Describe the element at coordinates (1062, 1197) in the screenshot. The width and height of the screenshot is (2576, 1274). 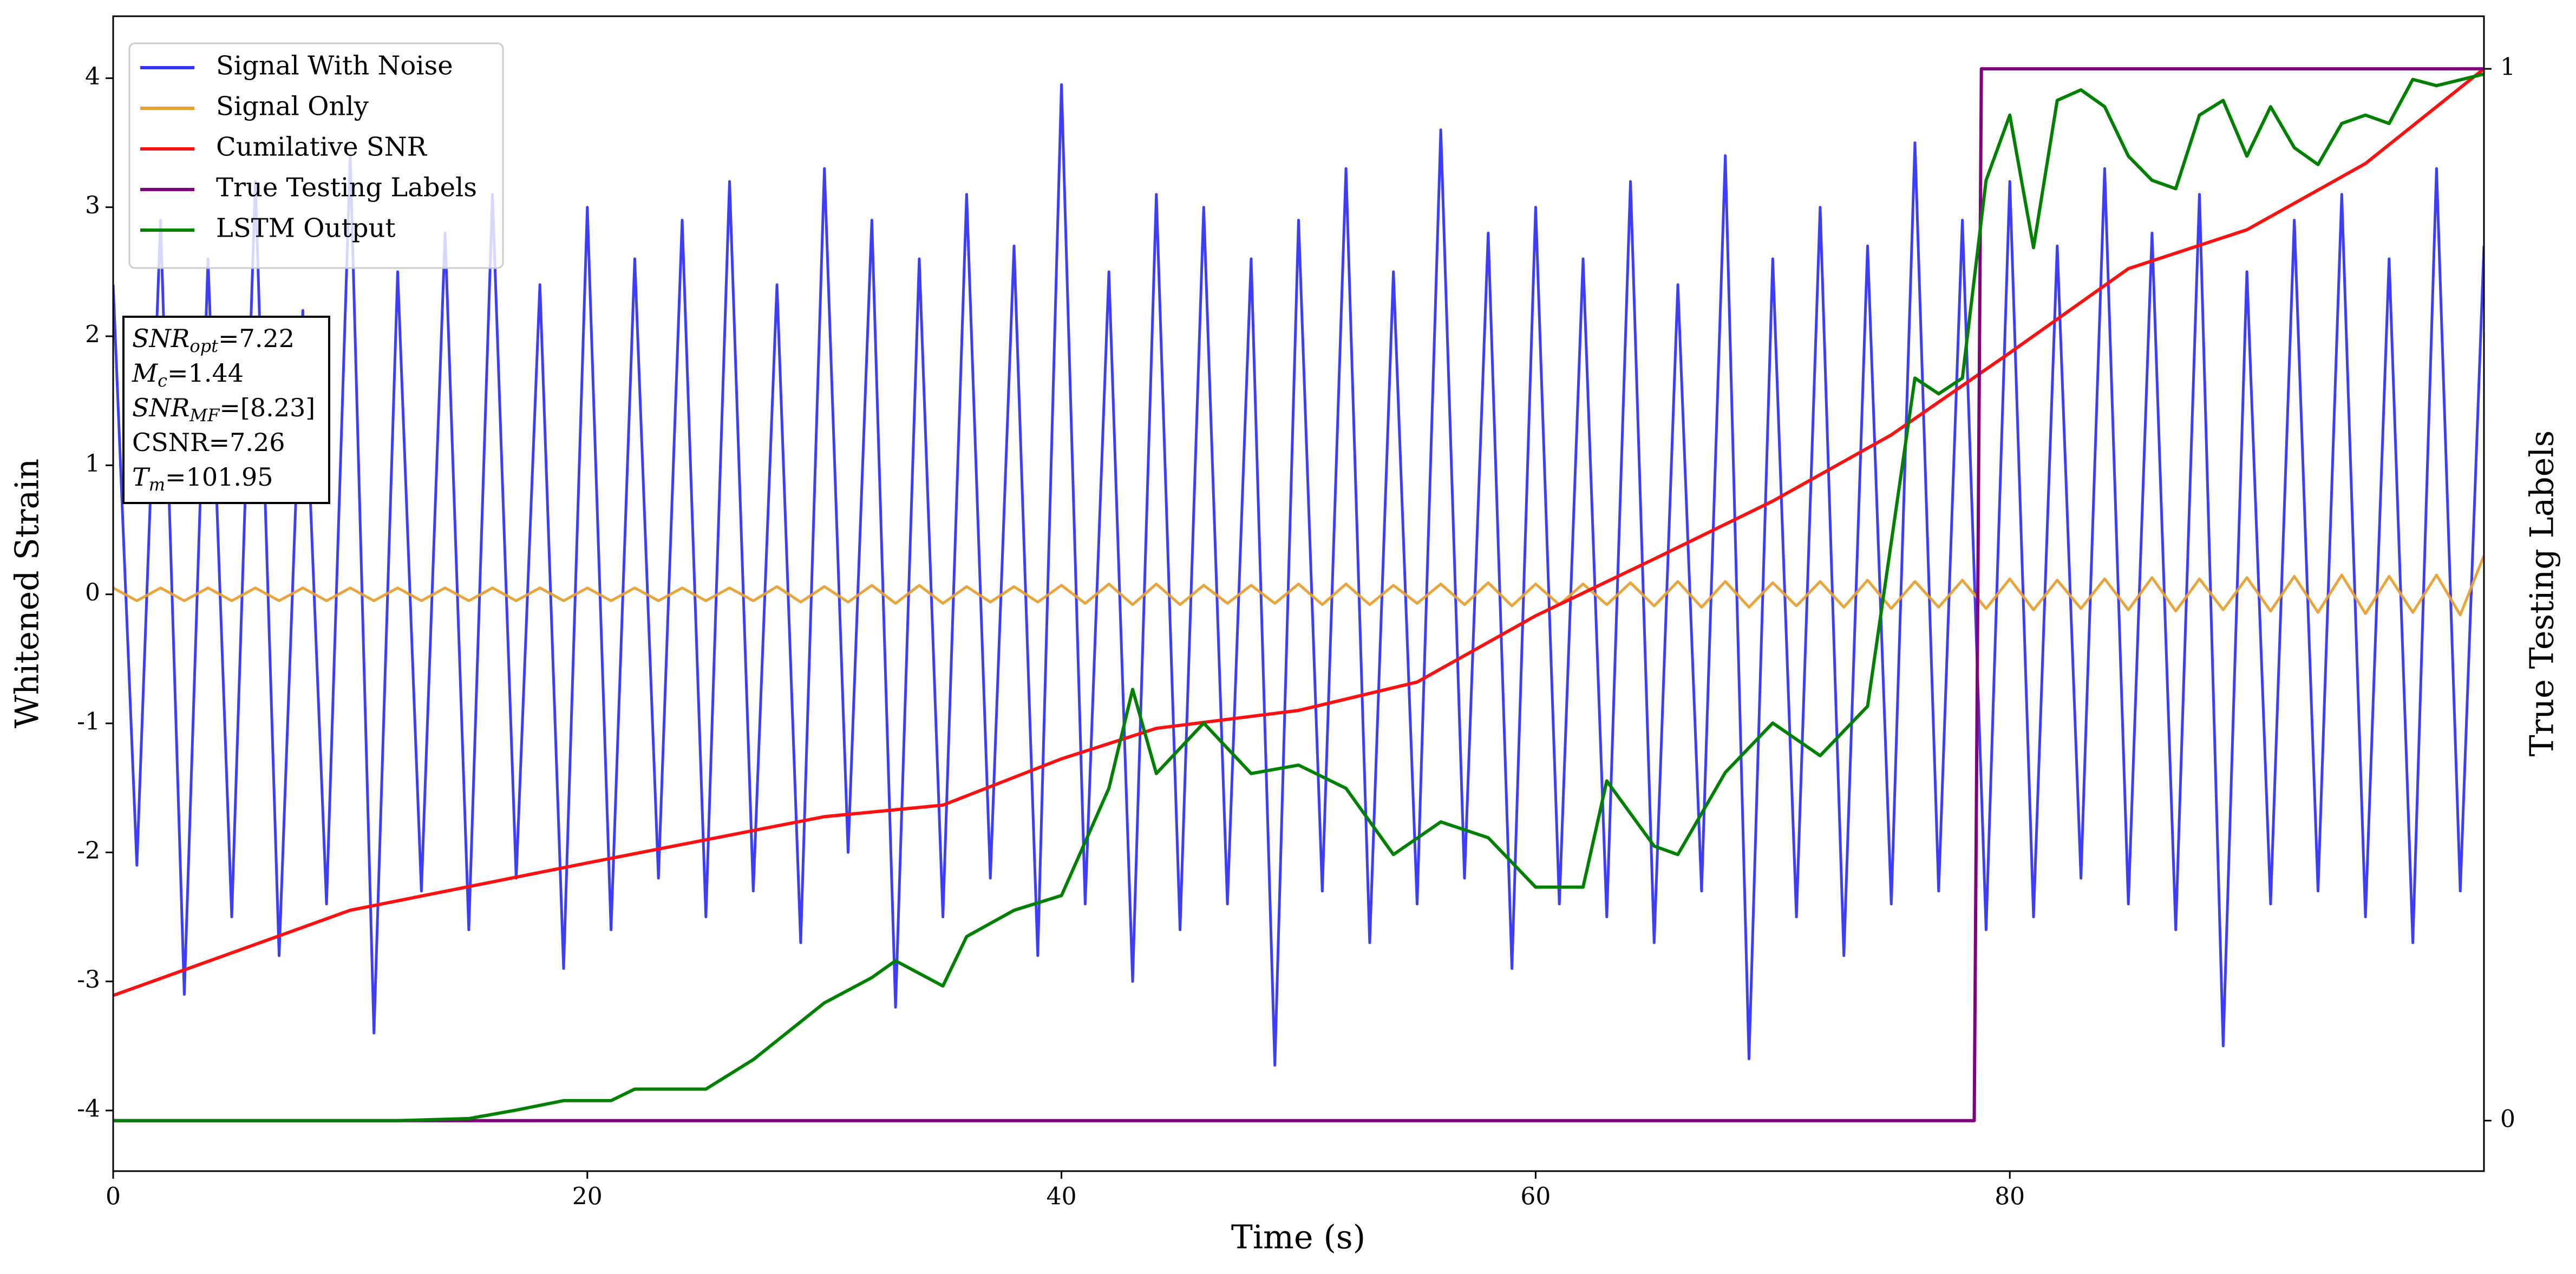
I see `x-tick-label: 40` at that location.